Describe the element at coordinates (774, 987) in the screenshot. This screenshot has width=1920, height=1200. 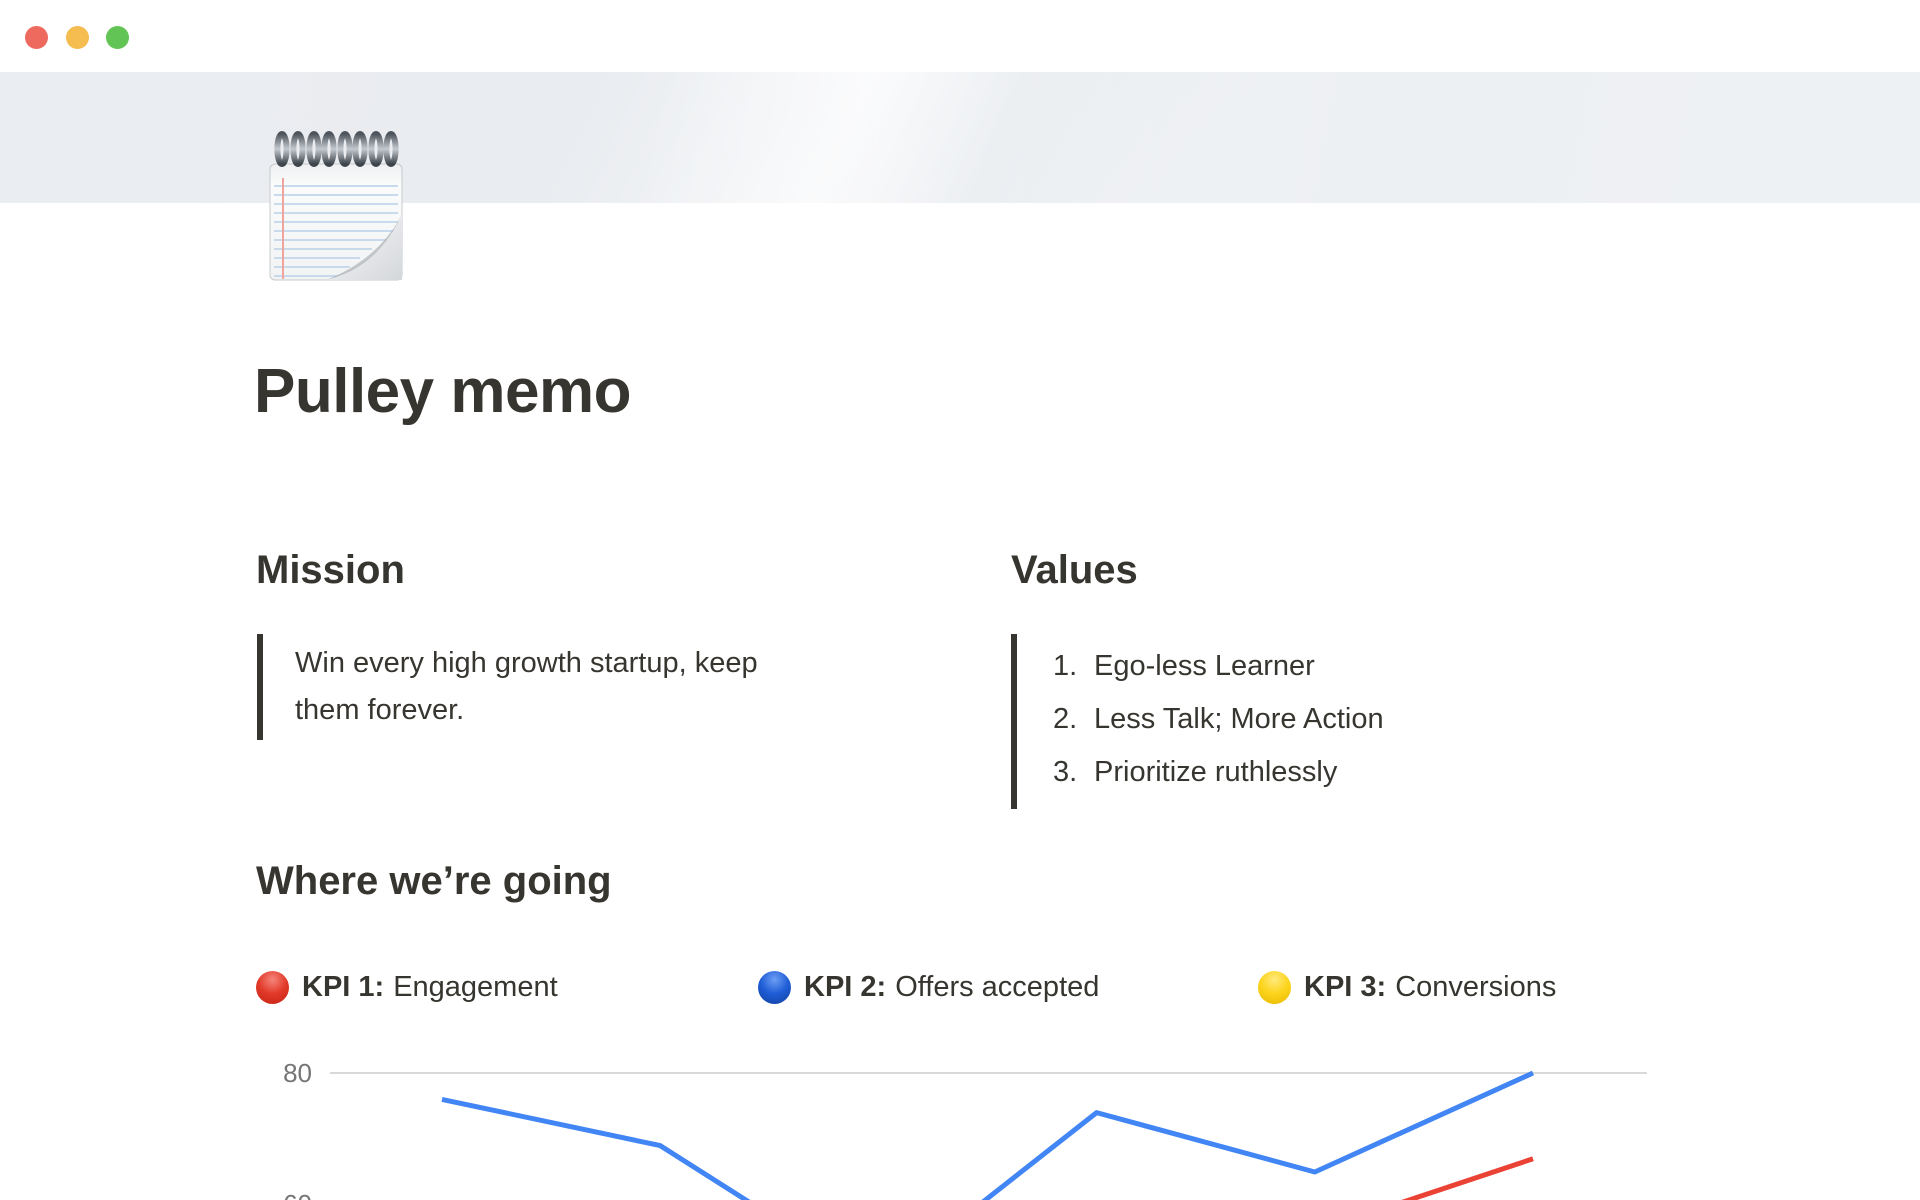
I see `blue-circle-icon` at that location.